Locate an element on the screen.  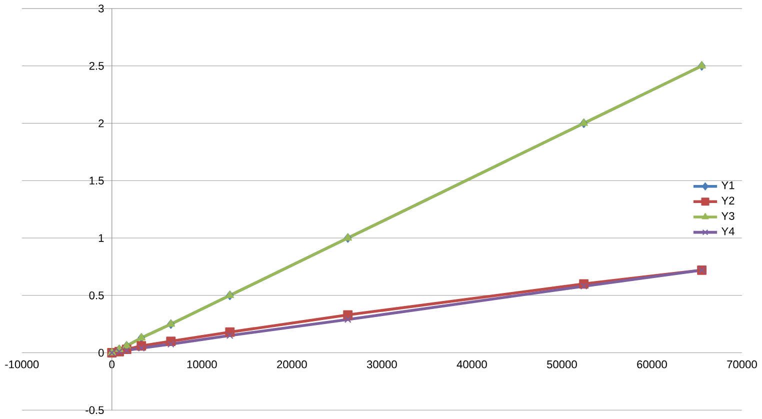
y-tick-label: 1.5 is located at coordinates (97, 180).